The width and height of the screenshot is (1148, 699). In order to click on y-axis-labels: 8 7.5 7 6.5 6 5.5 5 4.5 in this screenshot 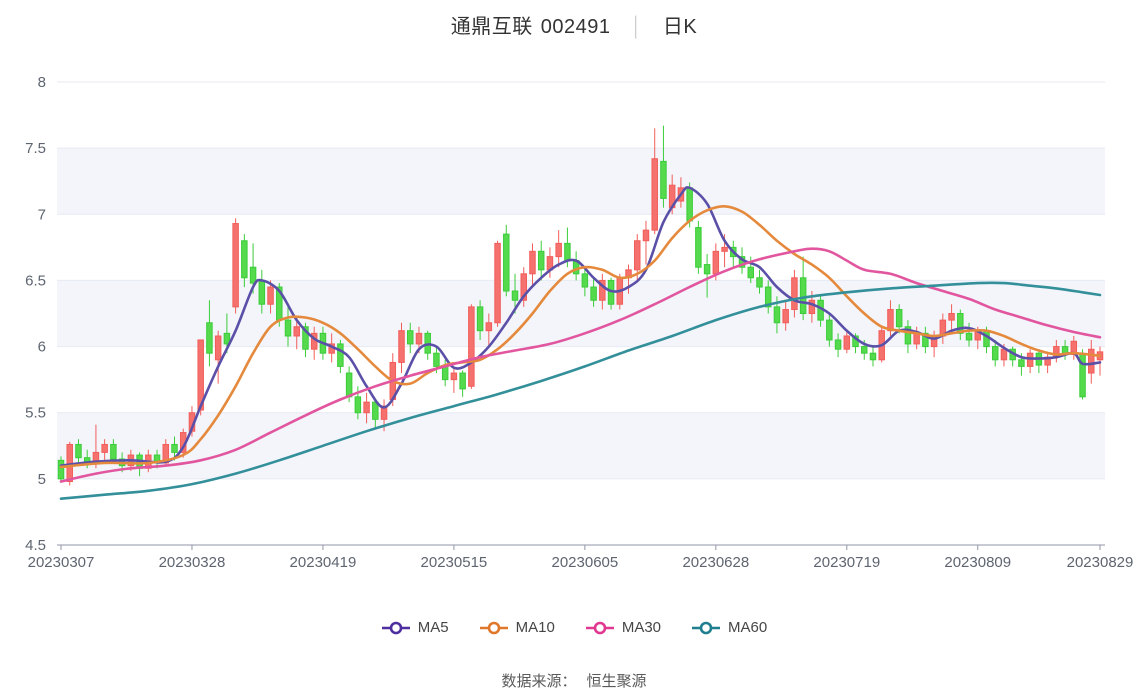, I will do `click(35, 314)`.